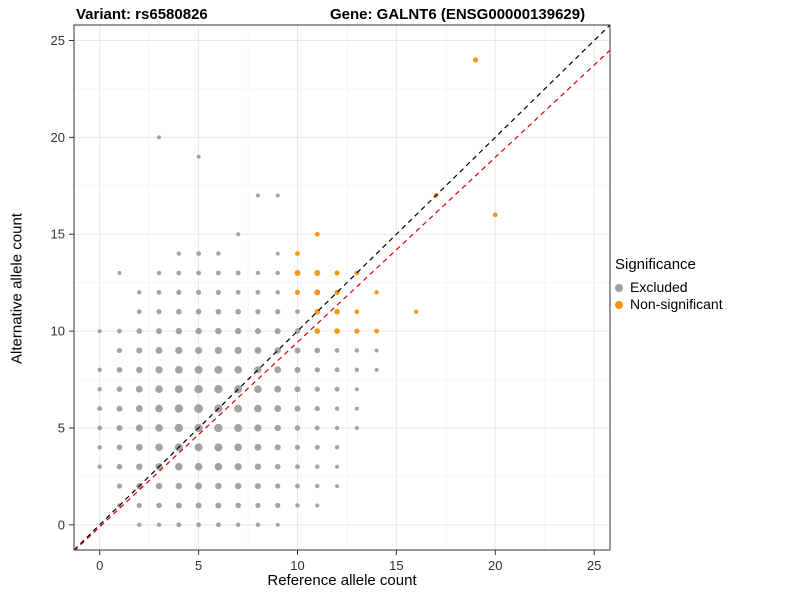  What do you see at coordinates (676, 304) in the screenshot?
I see `legend-entry-label-non-significant: Non-significant` at bounding box center [676, 304].